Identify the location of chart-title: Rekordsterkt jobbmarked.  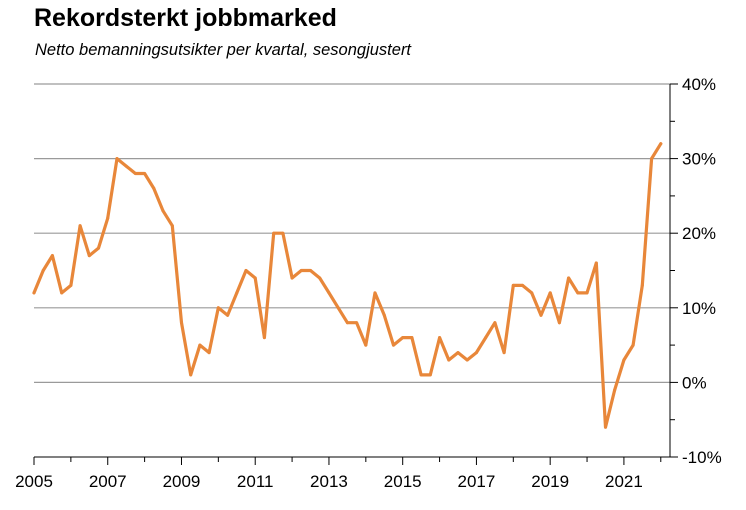
(185, 18).